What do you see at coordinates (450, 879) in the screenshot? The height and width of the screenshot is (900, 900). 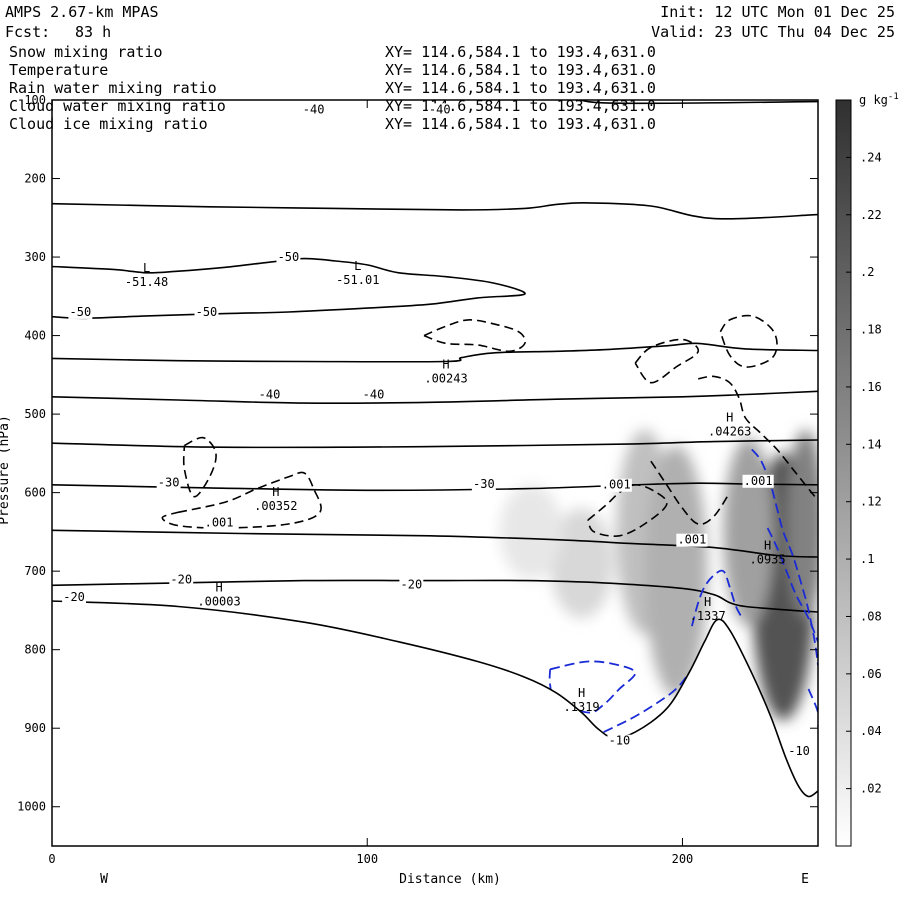 I see `x-axis-title: Distance (km)` at bounding box center [450, 879].